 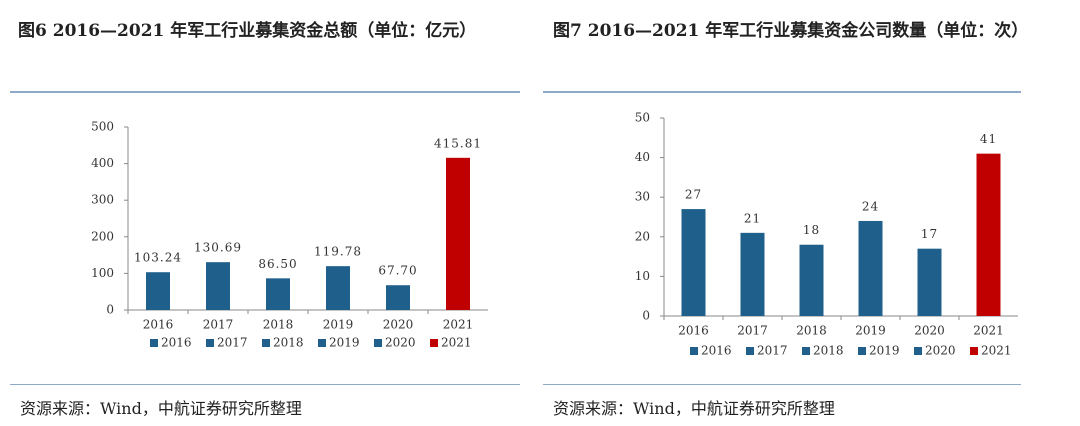 I want to click on data-label: 17, so click(x=929, y=234).